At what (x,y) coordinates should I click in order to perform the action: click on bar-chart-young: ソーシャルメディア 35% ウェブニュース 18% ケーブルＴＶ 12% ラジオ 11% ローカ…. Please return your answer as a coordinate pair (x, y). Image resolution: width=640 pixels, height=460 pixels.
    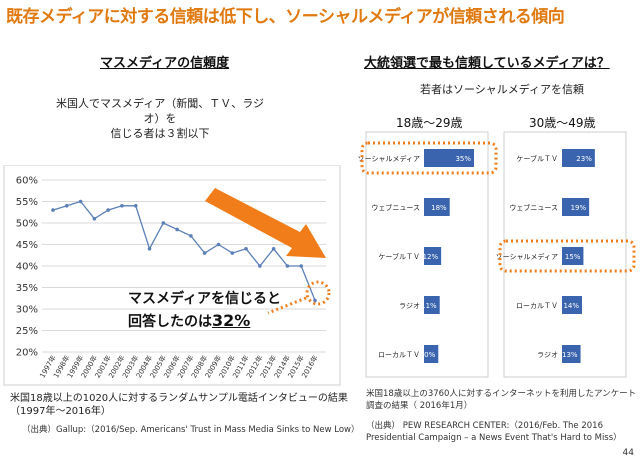
    Looking at the image, I should click on (416, 256).